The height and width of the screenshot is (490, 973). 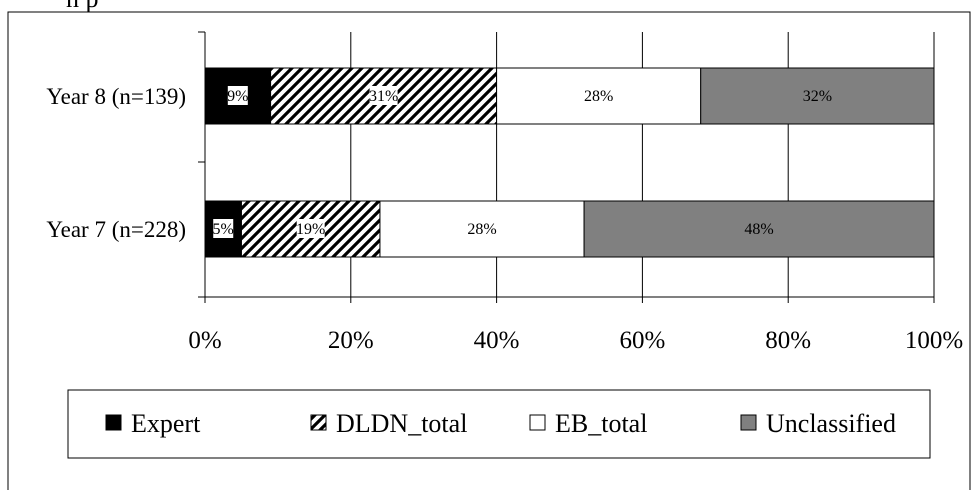 What do you see at coordinates (401, 423) in the screenshot?
I see `legend-label: DLDN_total` at bounding box center [401, 423].